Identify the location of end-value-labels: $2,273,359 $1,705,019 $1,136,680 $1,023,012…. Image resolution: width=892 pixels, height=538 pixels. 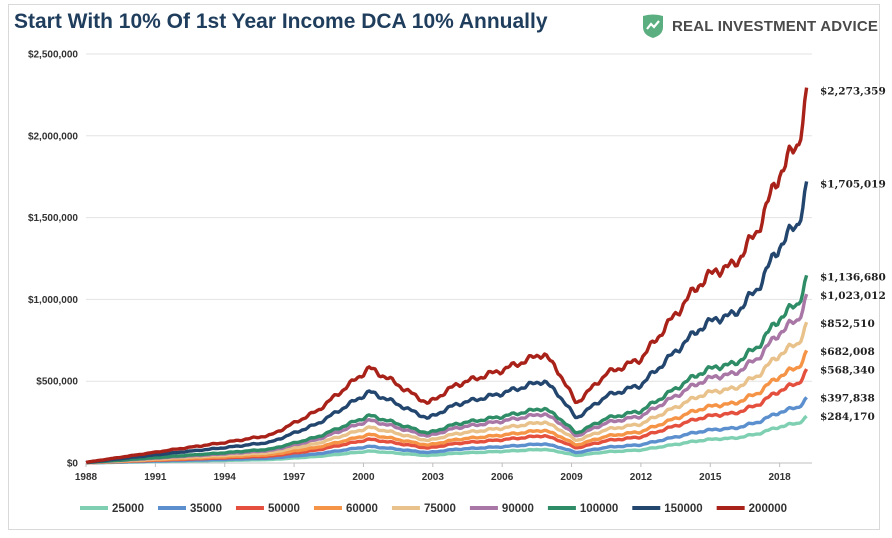
(853, 254).